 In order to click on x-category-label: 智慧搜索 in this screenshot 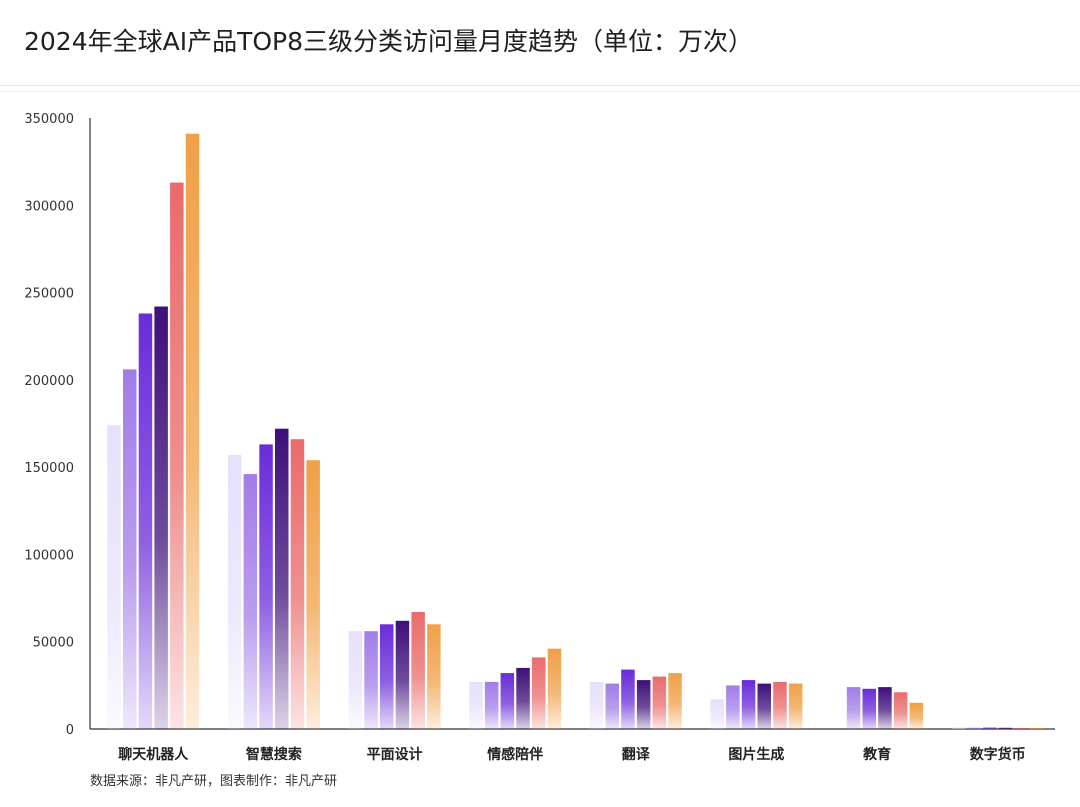, I will do `click(273, 754)`.